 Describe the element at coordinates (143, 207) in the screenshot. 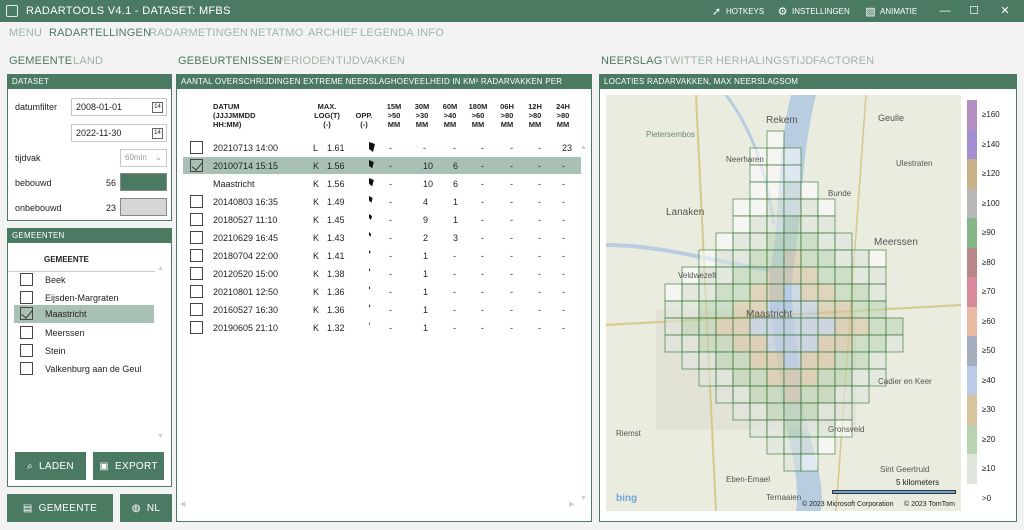

I see `onbebouwd-color-swatch` at that location.